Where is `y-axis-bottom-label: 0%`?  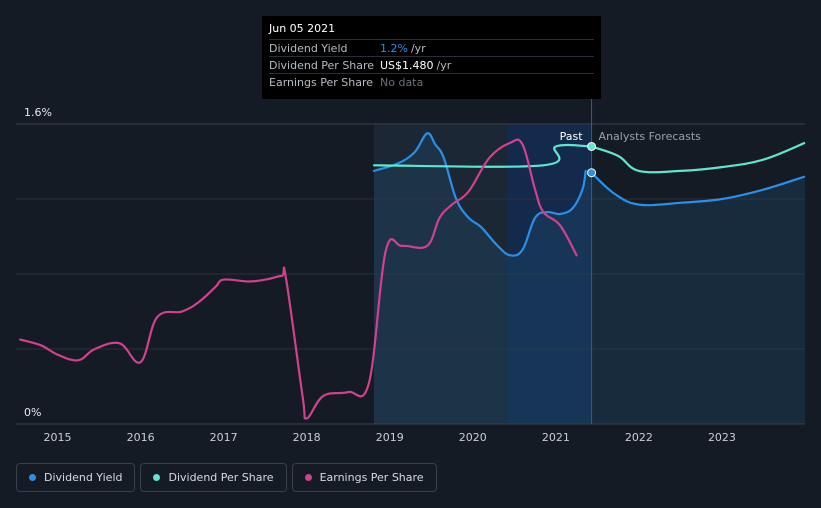 y-axis-bottom-label: 0% is located at coordinates (32, 412).